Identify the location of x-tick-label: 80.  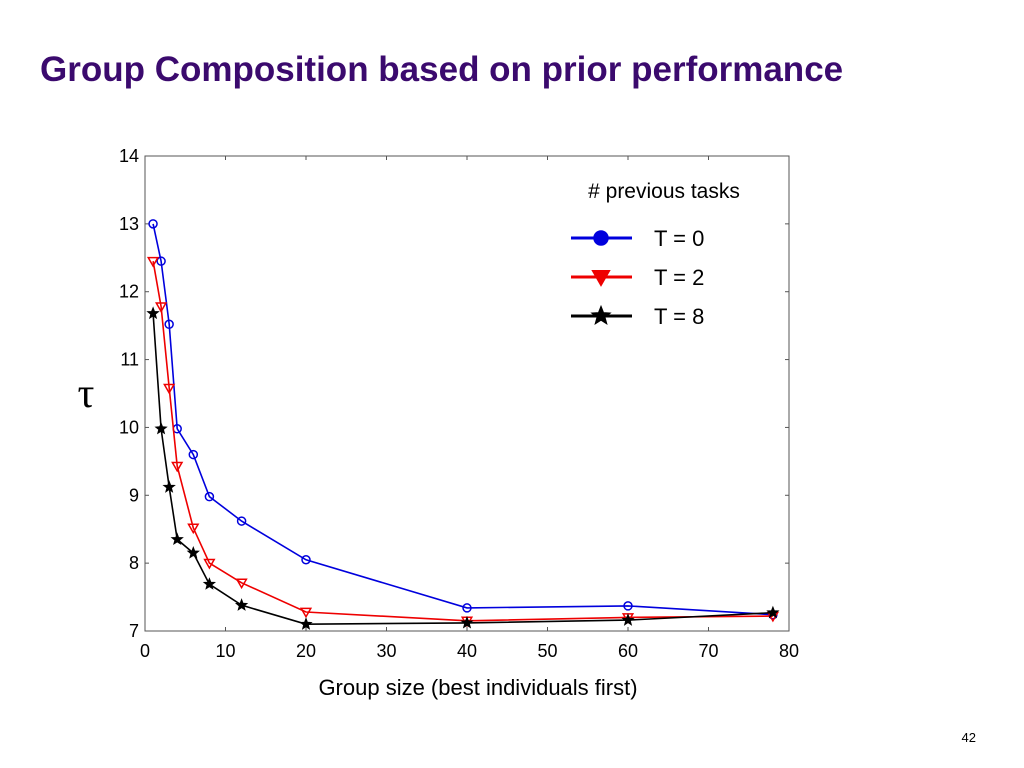
(789, 651).